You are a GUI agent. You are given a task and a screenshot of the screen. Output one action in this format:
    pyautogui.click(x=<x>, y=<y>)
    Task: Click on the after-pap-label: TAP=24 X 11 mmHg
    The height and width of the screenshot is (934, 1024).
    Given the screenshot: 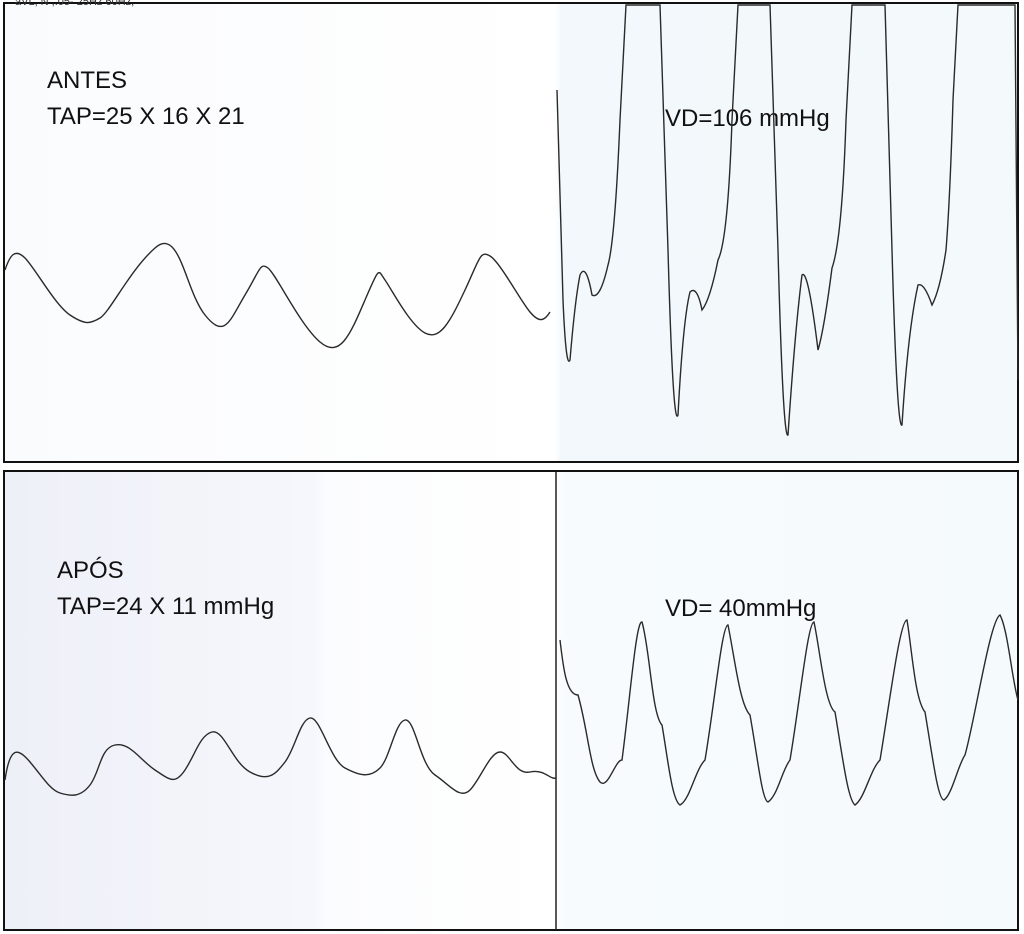 What is the action you would take?
    pyautogui.click(x=166, y=606)
    